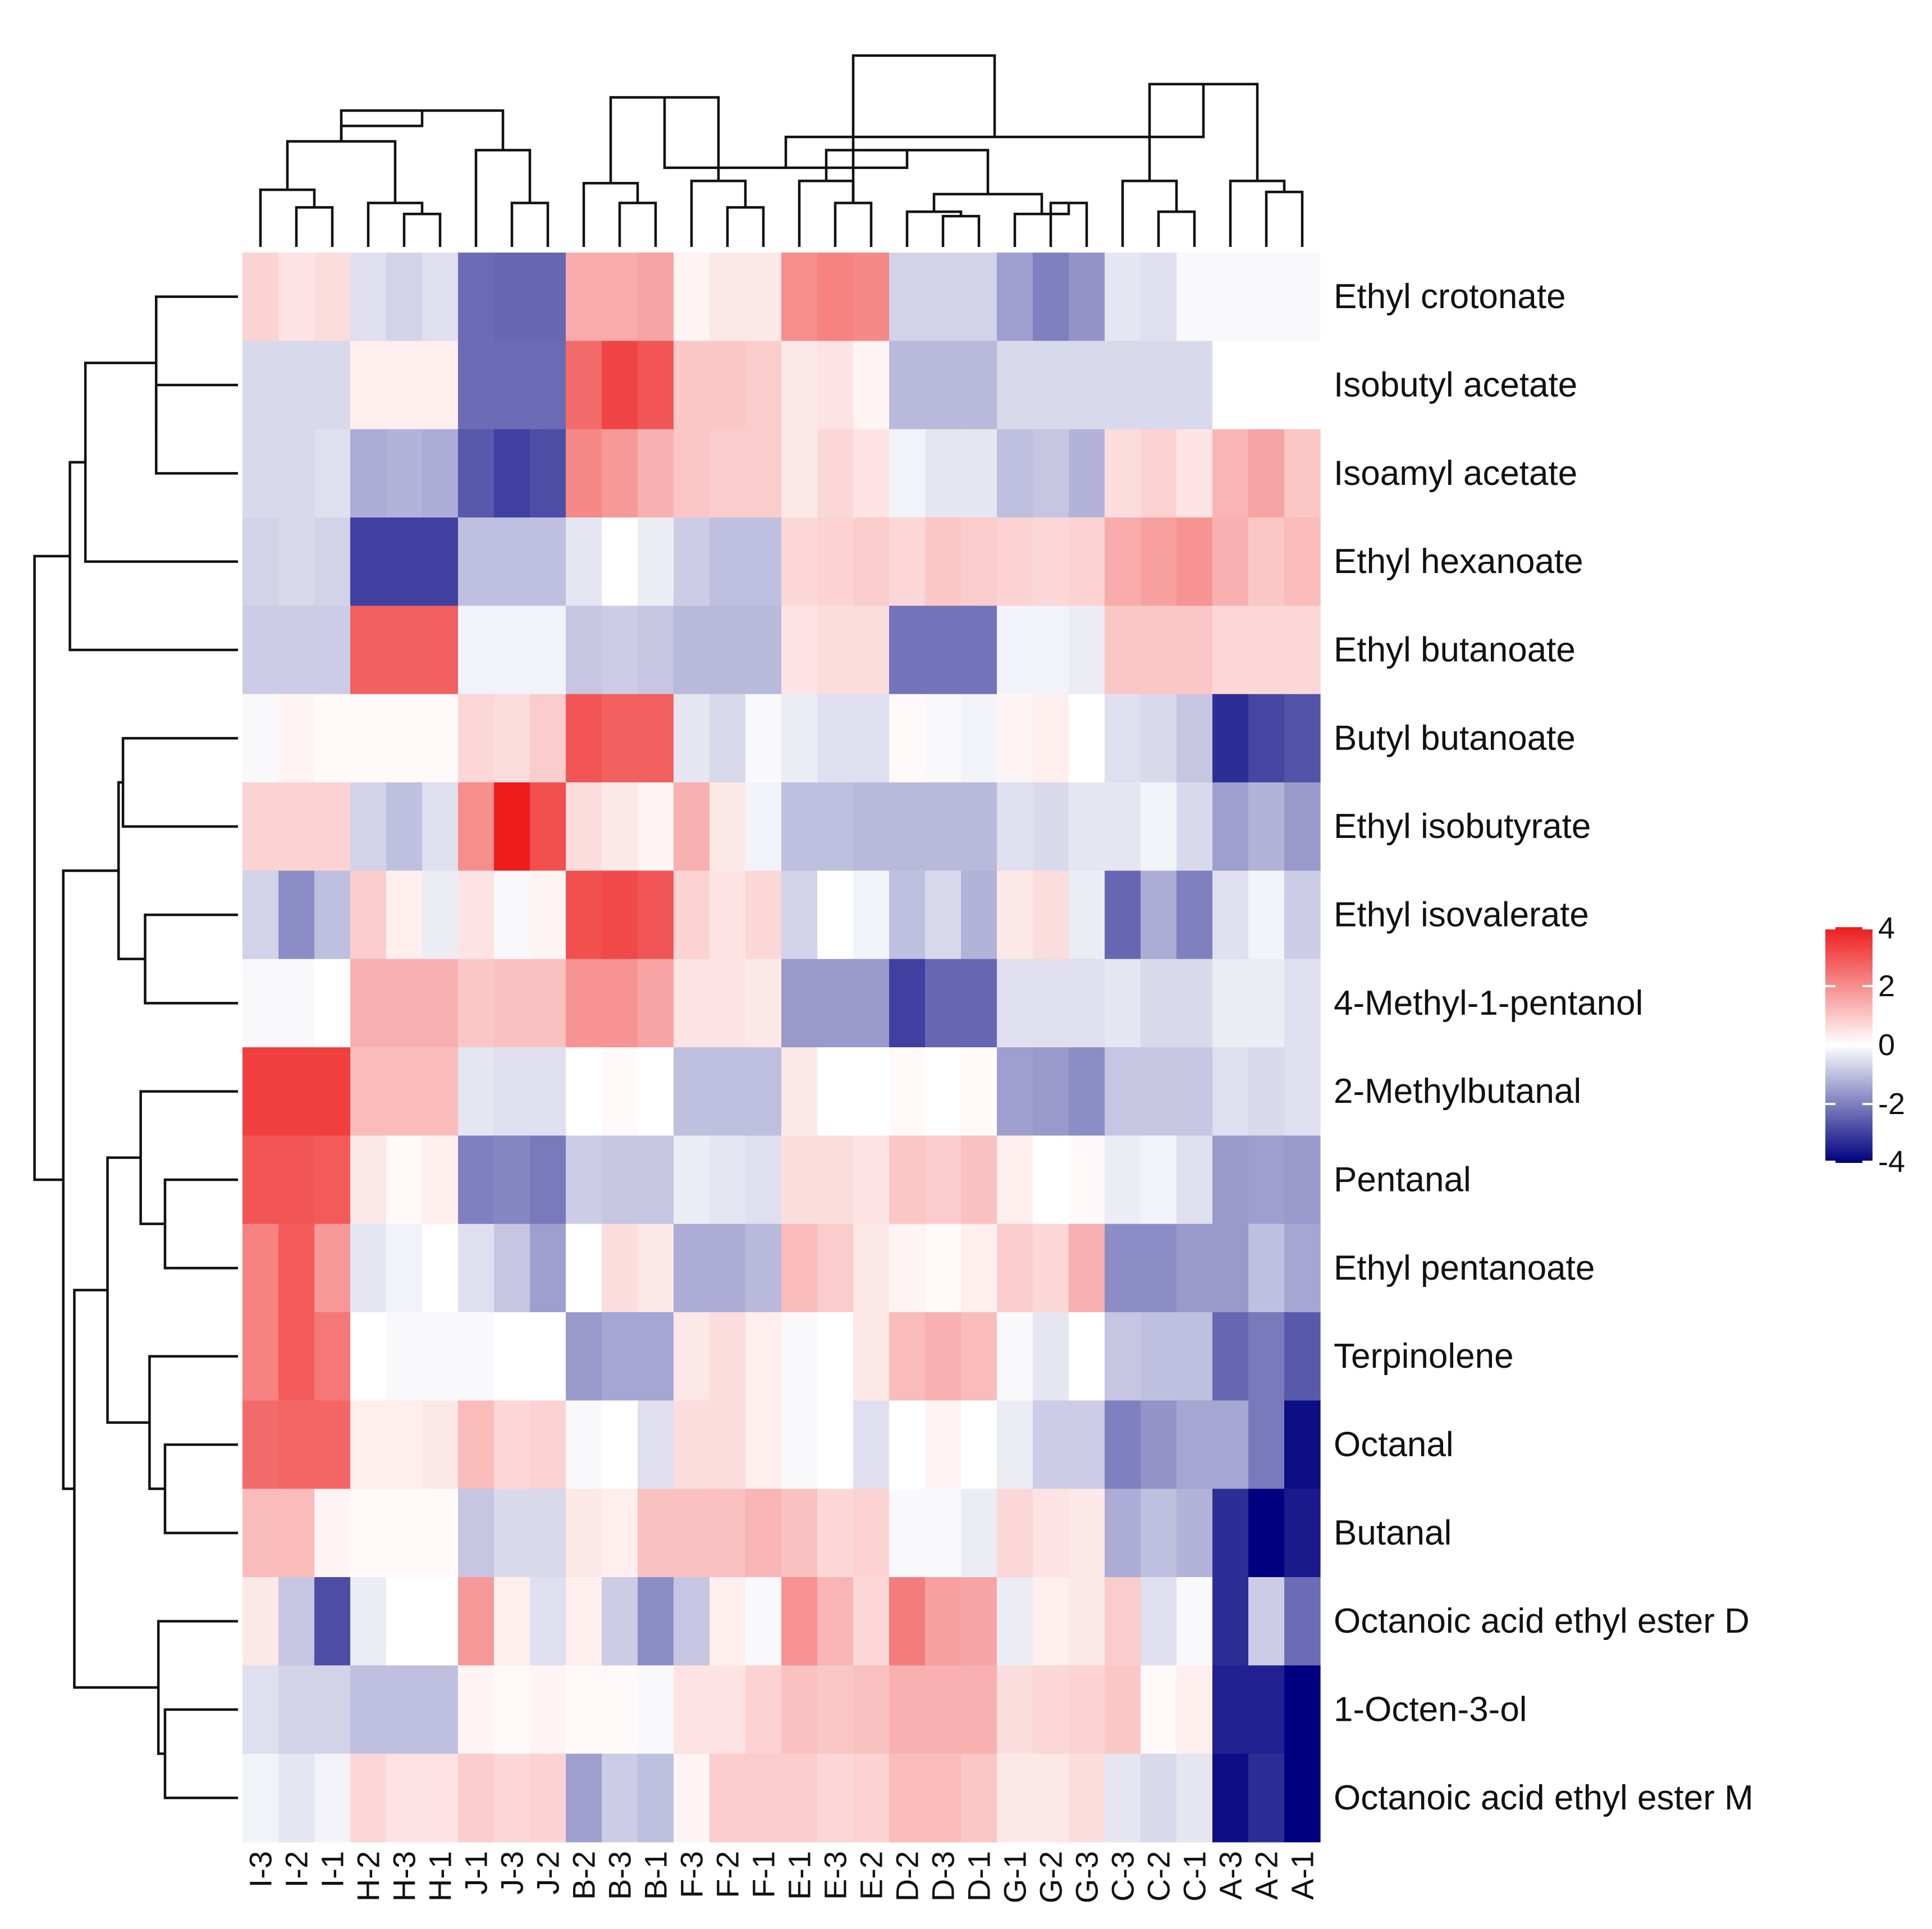  Describe the element at coordinates (477, 1873) in the screenshot. I see `column-label: J-1` at that location.